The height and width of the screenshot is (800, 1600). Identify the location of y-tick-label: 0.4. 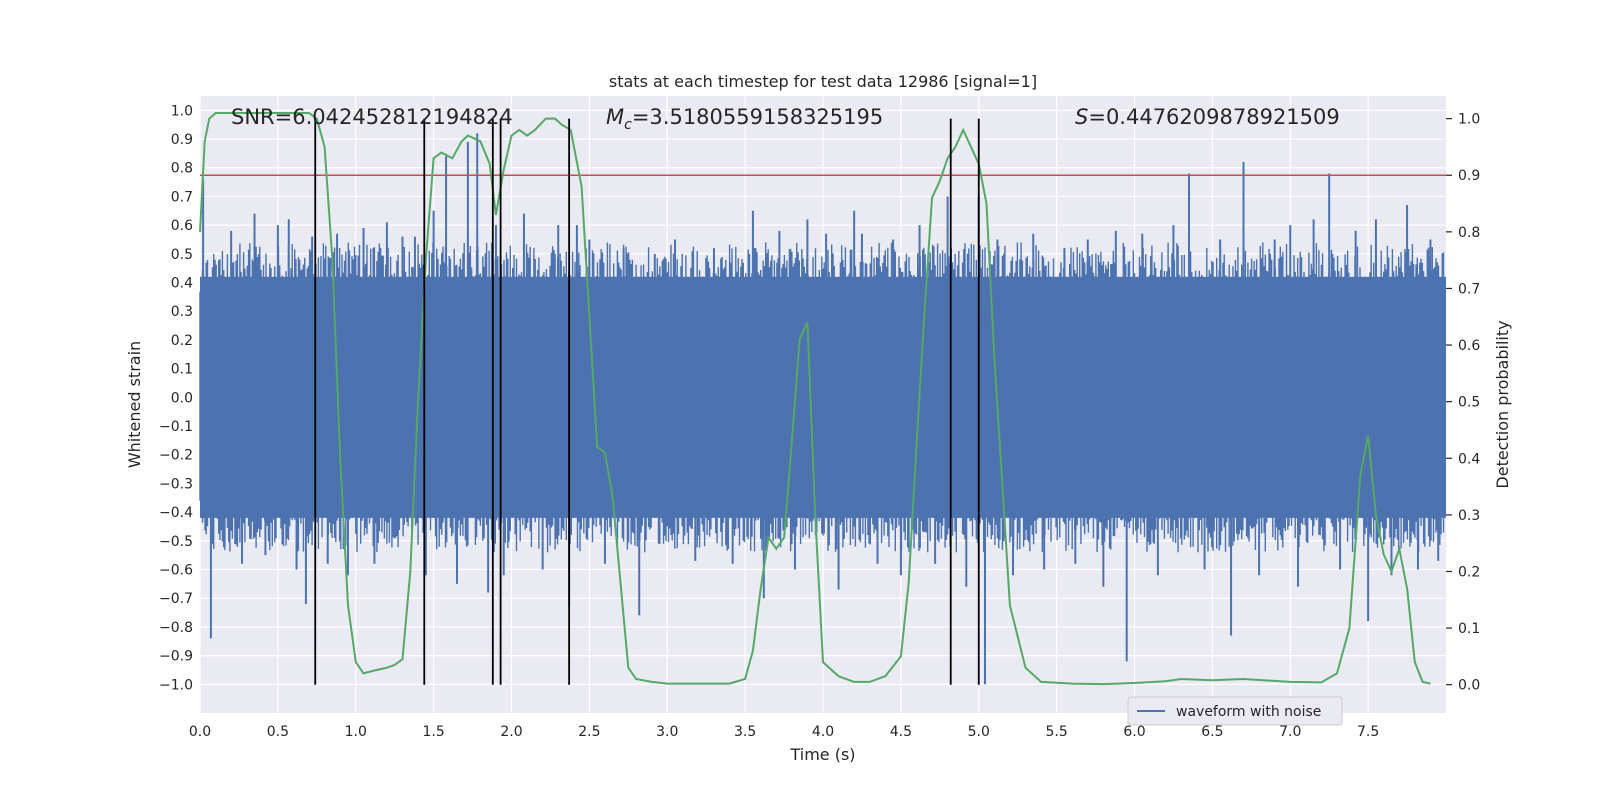
(182, 284).